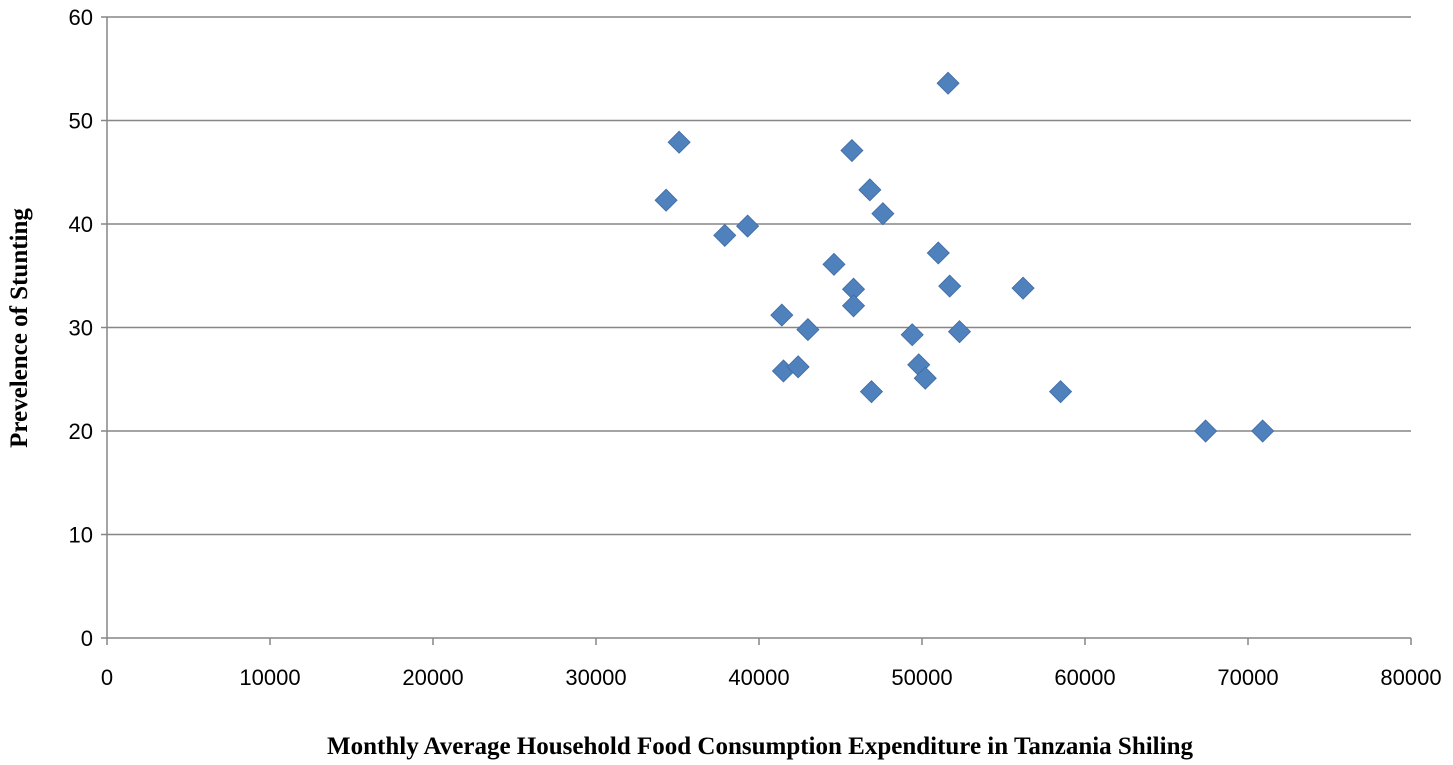  I want to click on y-tick-label: 10, so click(81, 535).